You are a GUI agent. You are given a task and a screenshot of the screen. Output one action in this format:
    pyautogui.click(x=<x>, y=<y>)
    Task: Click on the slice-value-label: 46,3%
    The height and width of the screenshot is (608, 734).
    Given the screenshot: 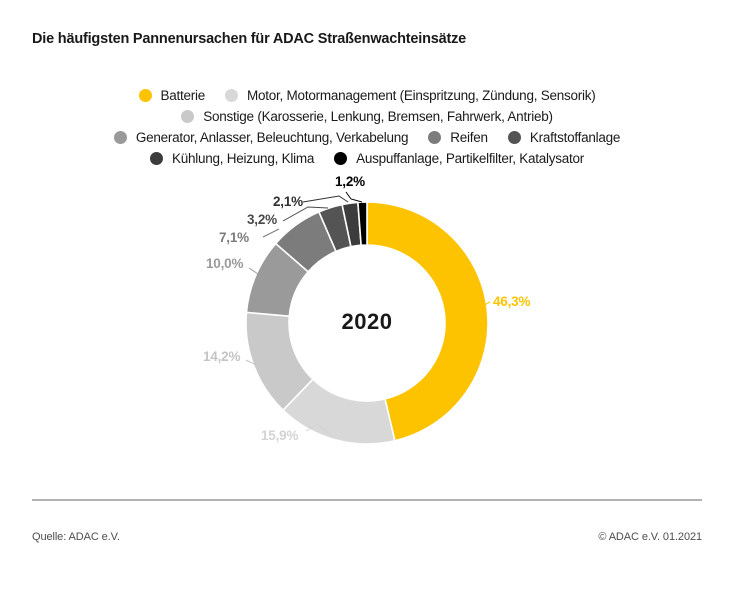 What is the action you would take?
    pyautogui.click(x=512, y=301)
    